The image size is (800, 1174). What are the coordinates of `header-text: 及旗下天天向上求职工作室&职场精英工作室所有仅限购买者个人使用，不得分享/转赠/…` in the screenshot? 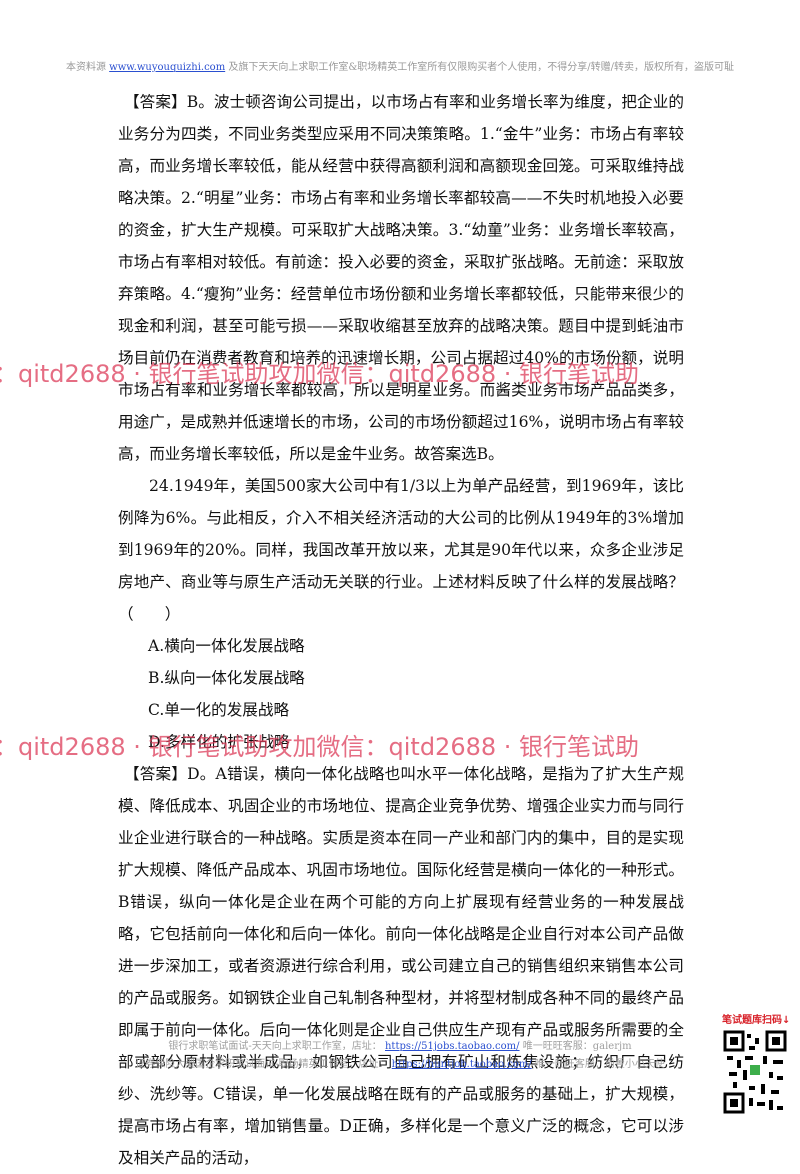 It's located at (480, 67).